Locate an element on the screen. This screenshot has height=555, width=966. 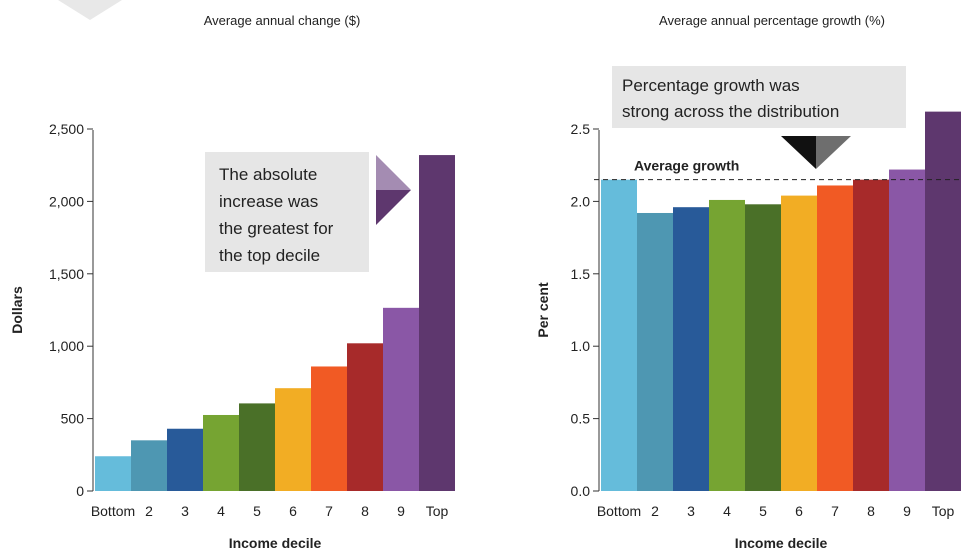
right-x-tick-label: Top is located at coordinates (943, 511).